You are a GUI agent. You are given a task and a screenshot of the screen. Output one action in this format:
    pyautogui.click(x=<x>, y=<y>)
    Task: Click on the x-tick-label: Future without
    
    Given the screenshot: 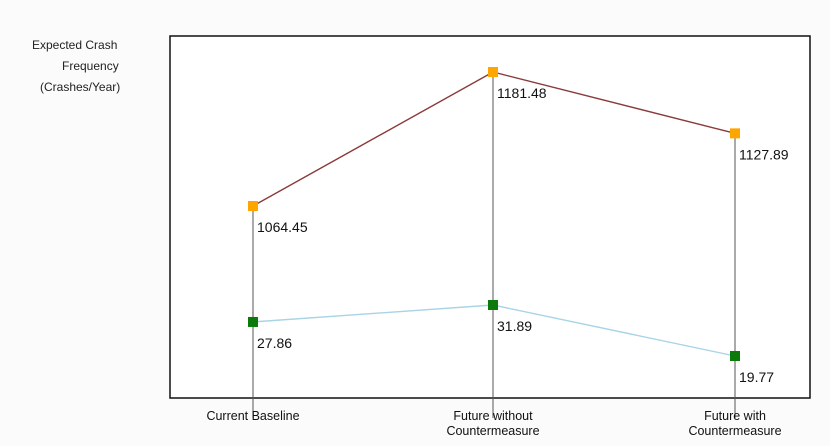 What is the action you would take?
    pyautogui.click(x=493, y=416)
    